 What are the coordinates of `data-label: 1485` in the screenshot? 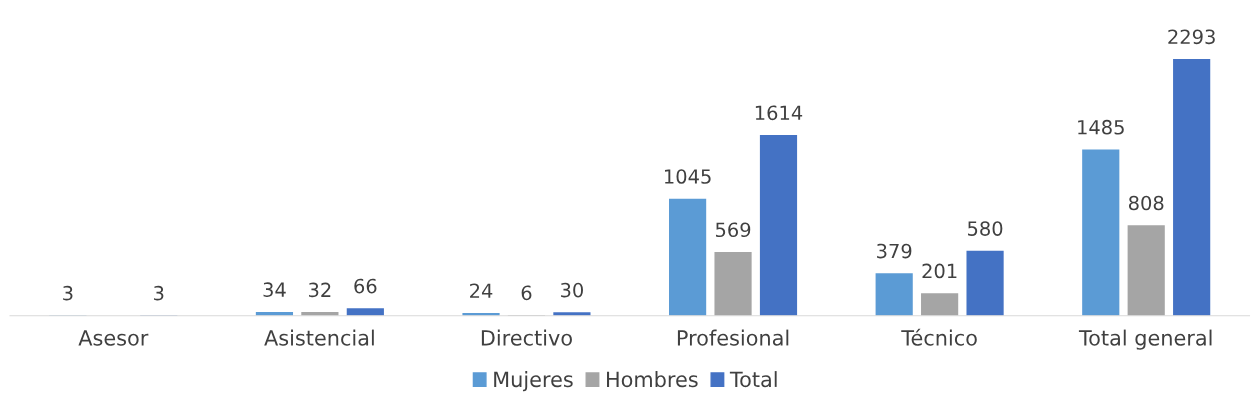 It's located at (1101, 127).